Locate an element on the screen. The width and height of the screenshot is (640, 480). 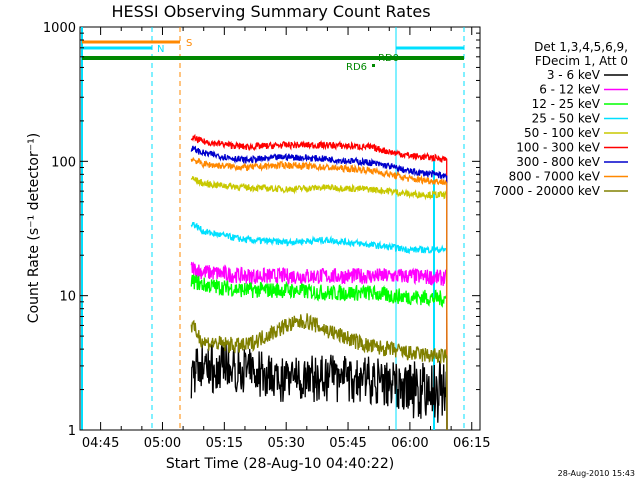
saa-flag-label: S is located at coordinates (189, 43).